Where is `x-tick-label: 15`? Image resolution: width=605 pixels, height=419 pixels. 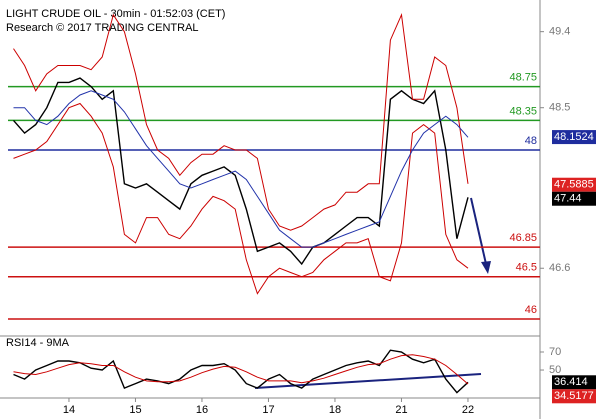 x-tick-label: 15 is located at coordinates (135, 410).